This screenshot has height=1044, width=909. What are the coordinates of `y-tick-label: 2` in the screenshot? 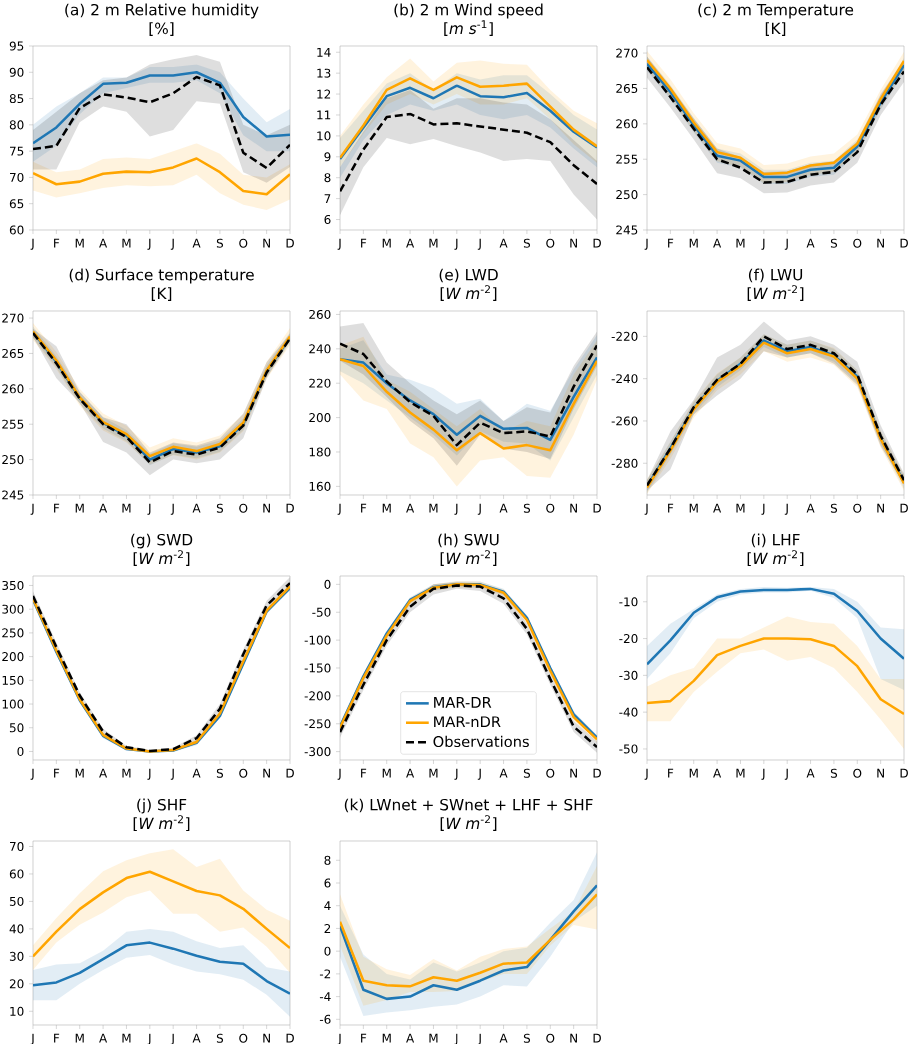 It's located at (327, 928).